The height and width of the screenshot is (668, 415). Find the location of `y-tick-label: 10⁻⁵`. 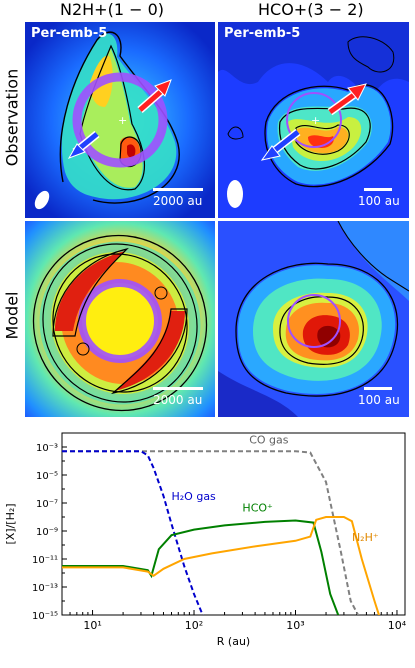

y-tick-label: 10⁻⁵ is located at coordinates (47, 476).